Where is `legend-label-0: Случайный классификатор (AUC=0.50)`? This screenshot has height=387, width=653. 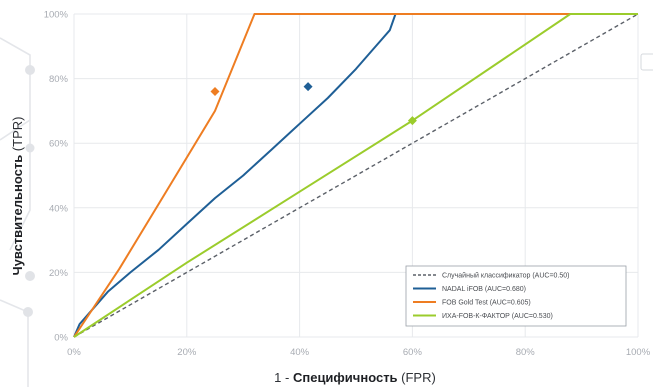 legend-label-0: Случайный классификатор (AUC=0.50) is located at coordinates (506, 276).